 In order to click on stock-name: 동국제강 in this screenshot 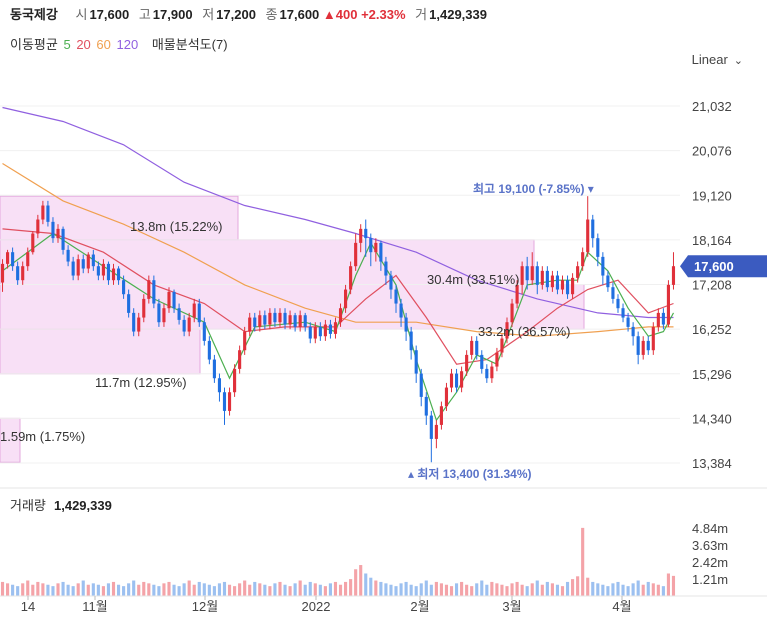, I will do `click(34, 14)`.